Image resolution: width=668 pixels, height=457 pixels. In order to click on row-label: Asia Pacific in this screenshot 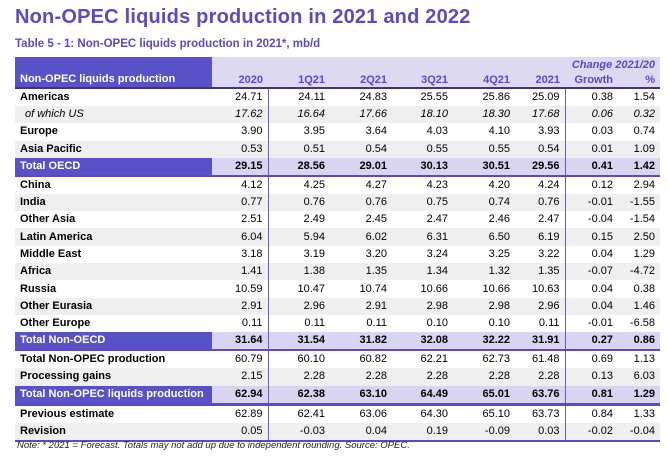, I will do `click(113, 149)`.